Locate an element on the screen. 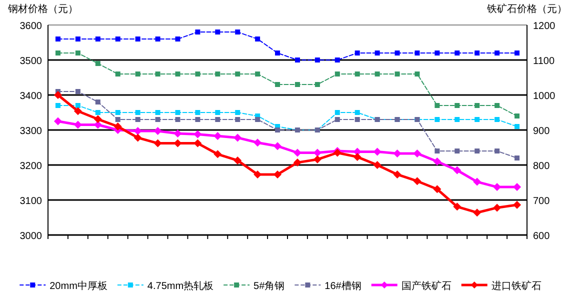 The image size is (571, 300). y2-tick-label: 700 is located at coordinates (541, 201).